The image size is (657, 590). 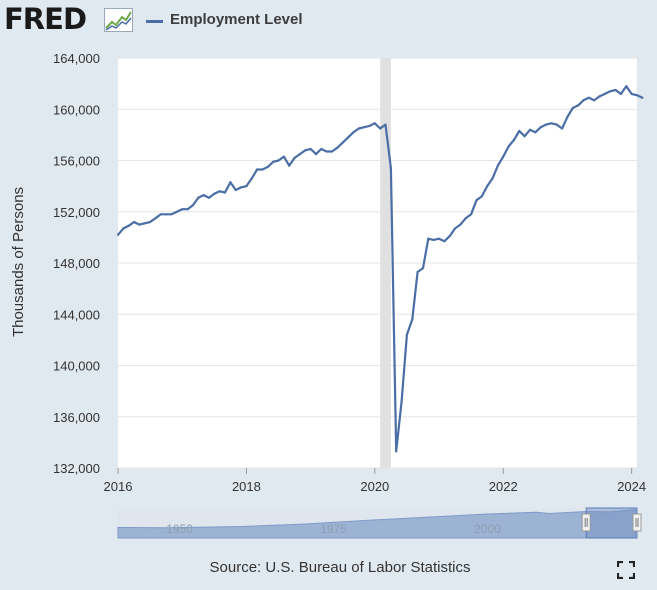 What do you see at coordinates (637, 522) in the screenshot?
I see `navigator-handle-right` at bounding box center [637, 522].